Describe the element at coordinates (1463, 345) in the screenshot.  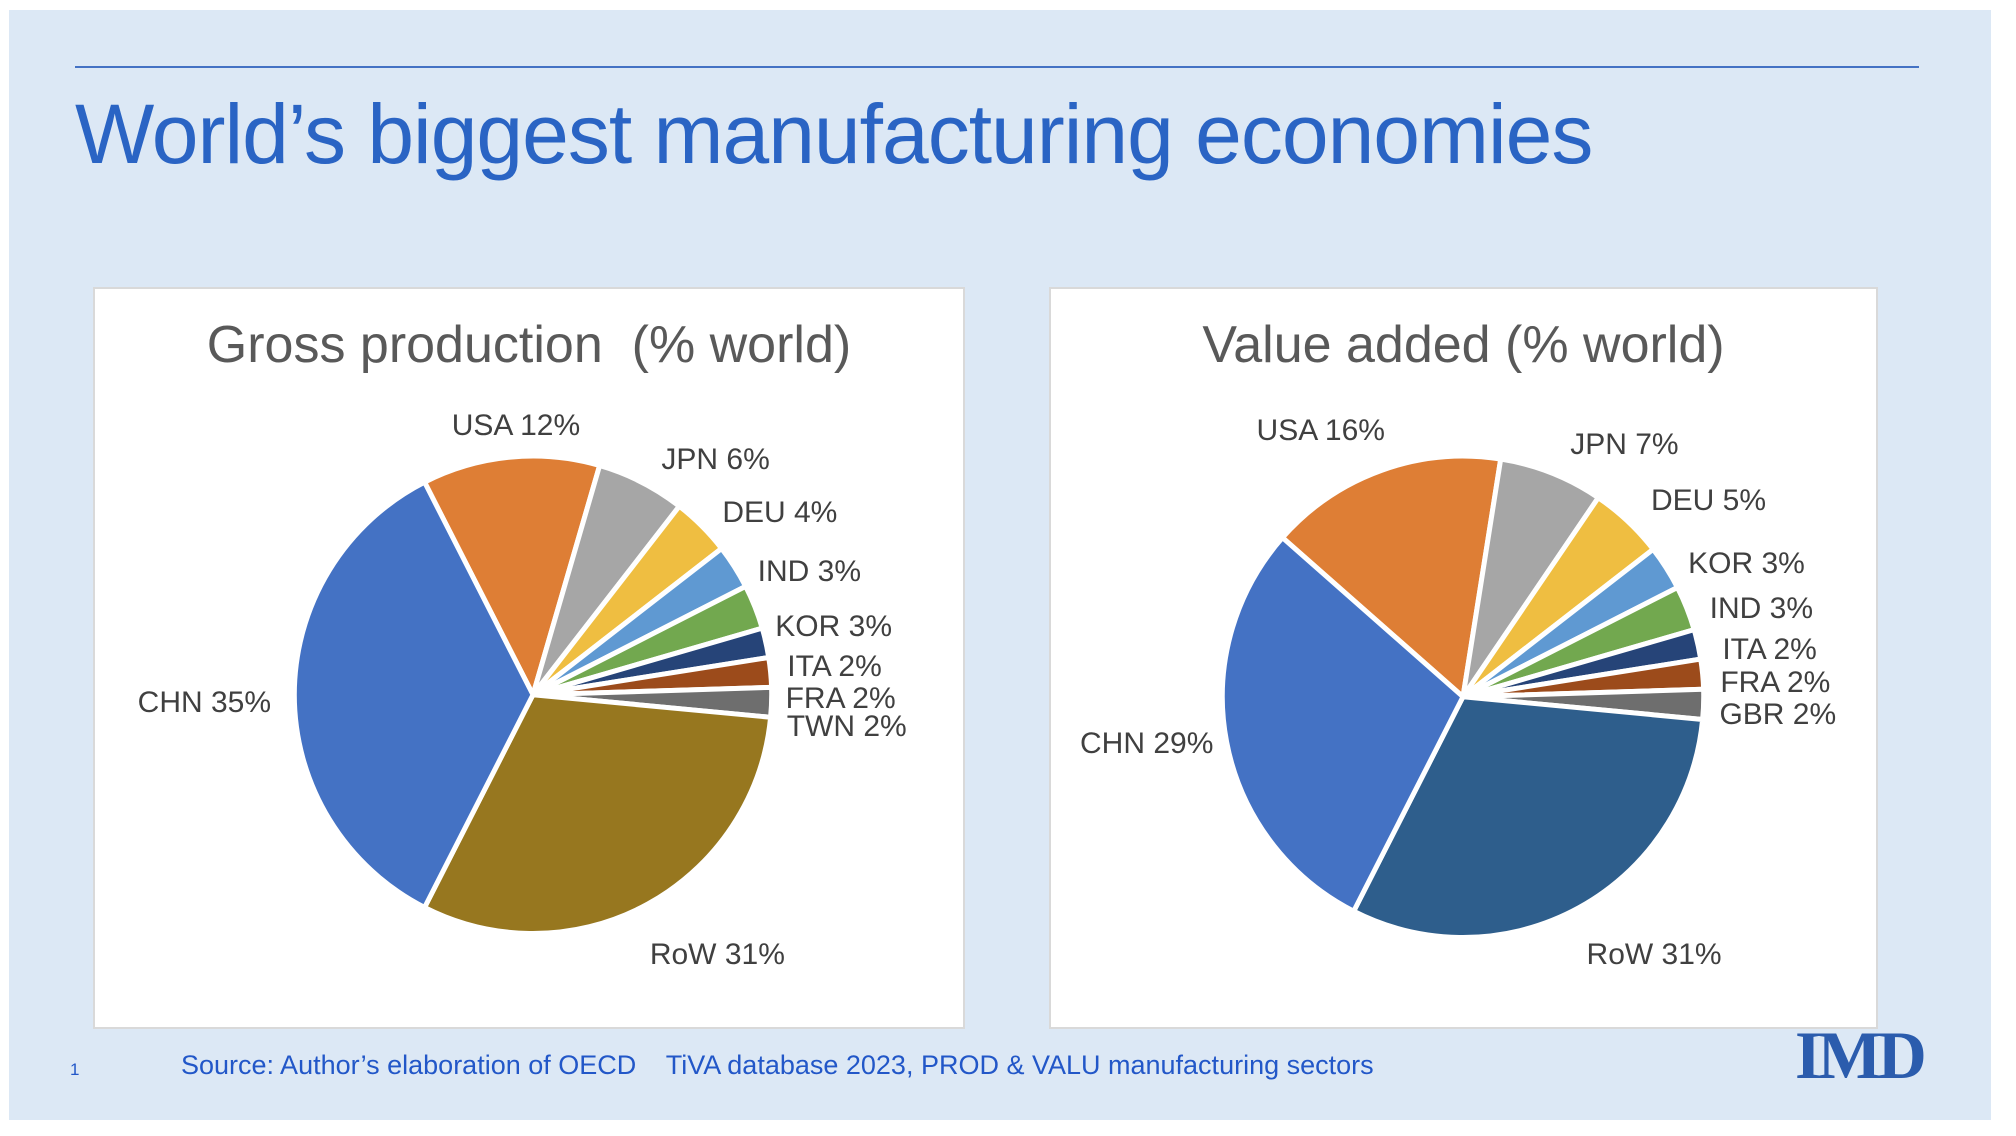
I see `value-added-chart-title: Value added (% world)` at that location.